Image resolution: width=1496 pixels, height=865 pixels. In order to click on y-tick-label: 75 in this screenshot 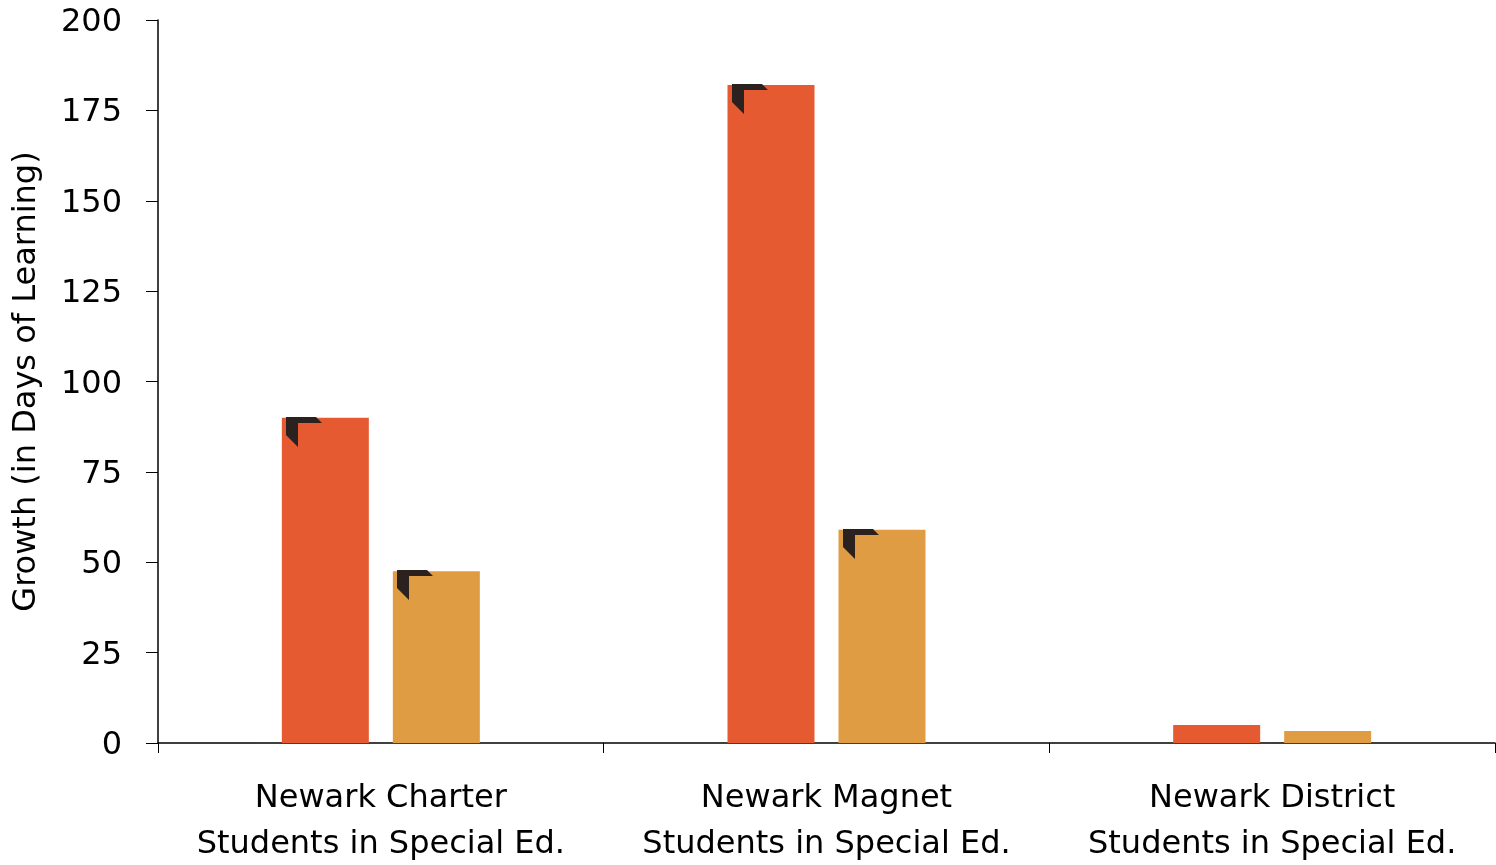, I will do `click(101, 471)`.